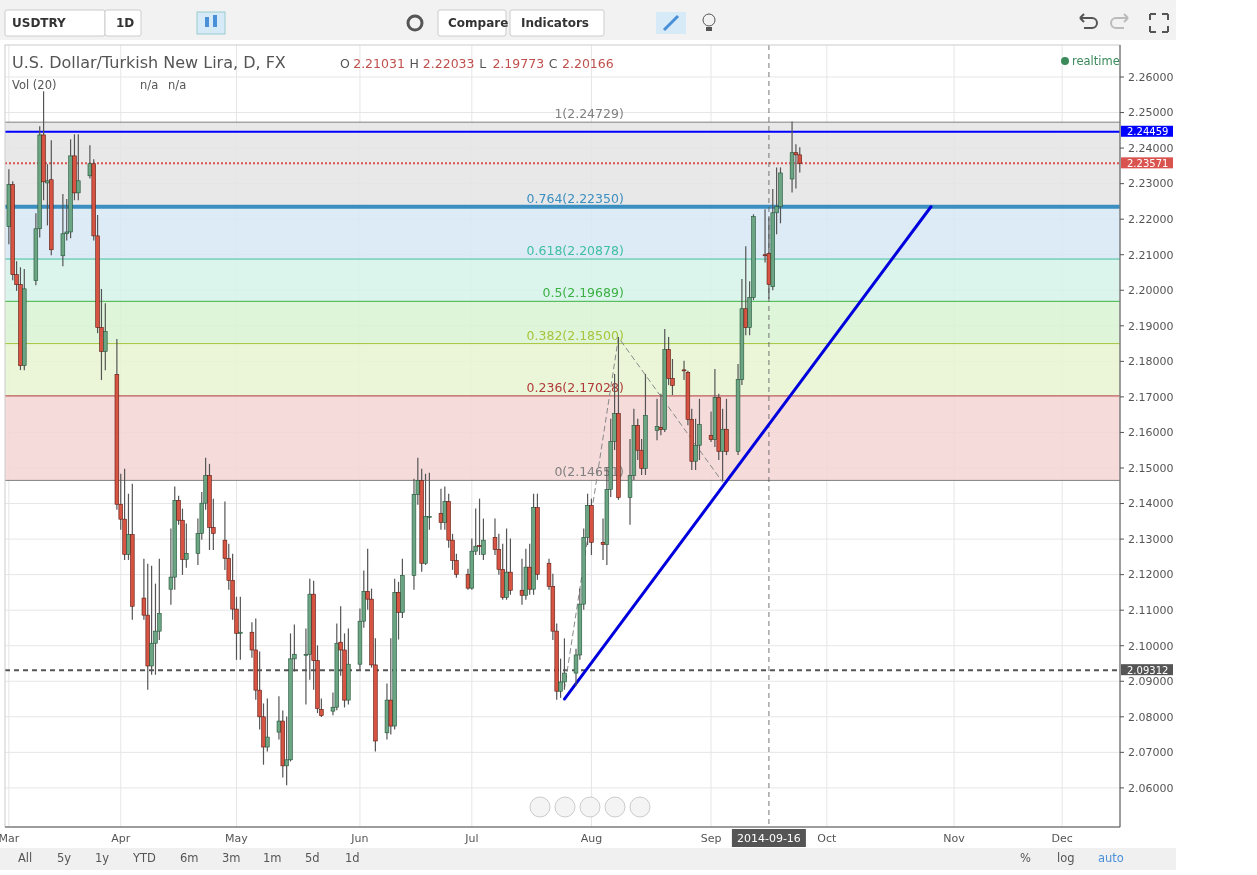 Image resolution: width=1257 pixels, height=875 pixels. I want to click on x-tick-label: Nov, so click(954, 838).